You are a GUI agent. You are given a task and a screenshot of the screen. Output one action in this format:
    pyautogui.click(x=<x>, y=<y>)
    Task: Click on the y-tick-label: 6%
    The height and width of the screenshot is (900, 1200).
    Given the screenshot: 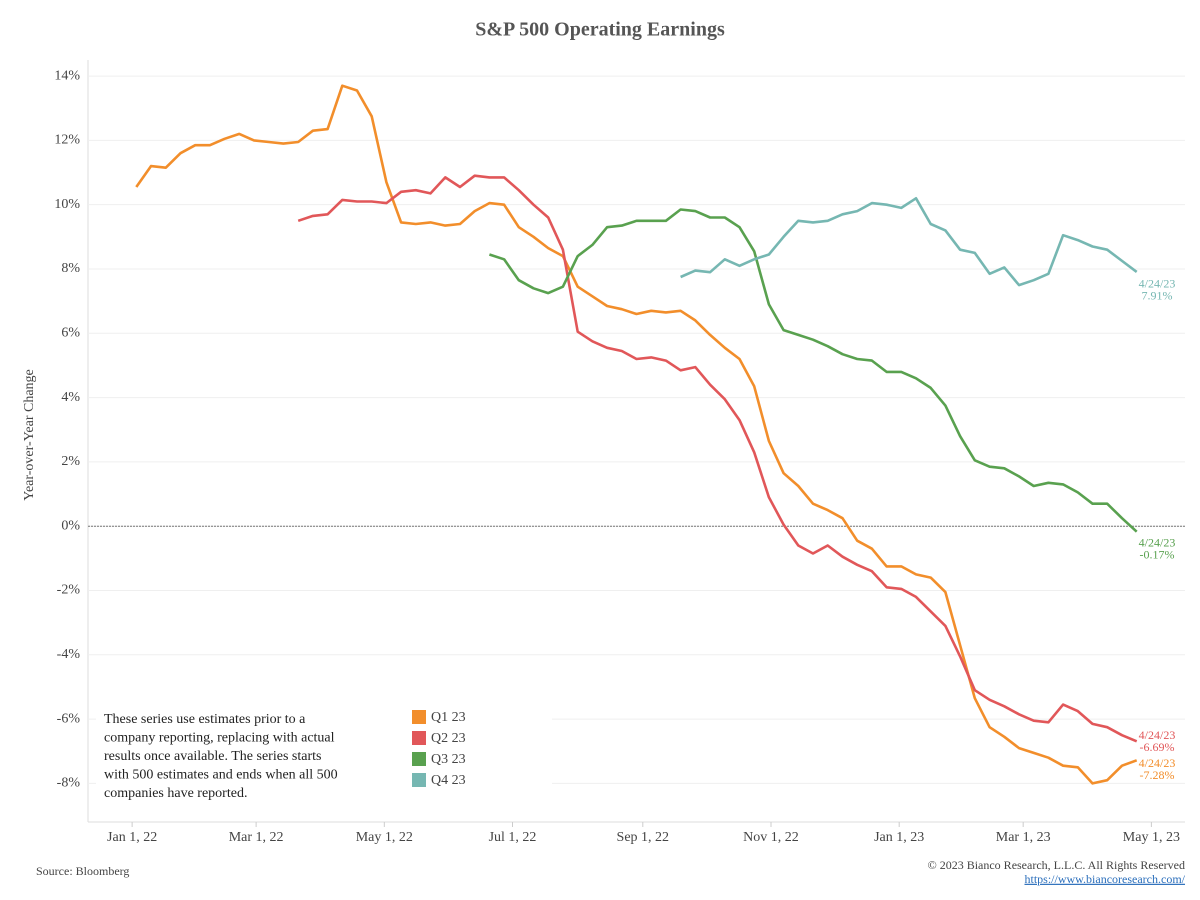 What is the action you would take?
    pyautogui.click(x=70, y=333)
    